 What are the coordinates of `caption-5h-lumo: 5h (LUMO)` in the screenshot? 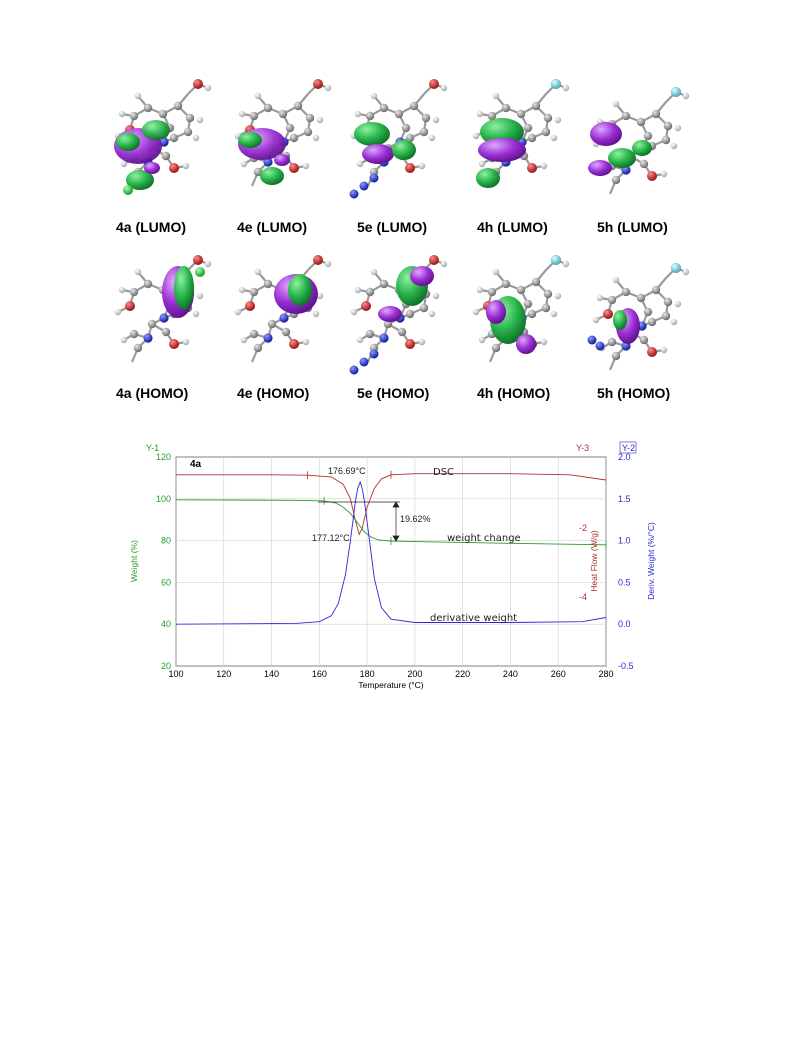 It's located at (632, 227).